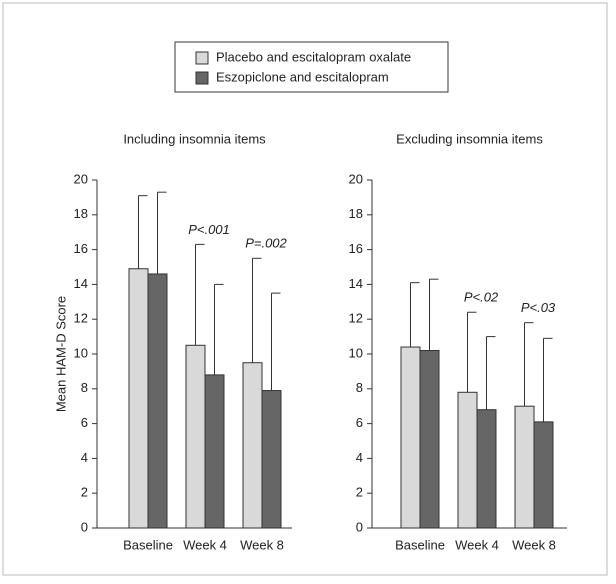 The width and height of the screenshot is (616, 584). What do you see at coordinates (311, 67) in the screenshot?
I see `legend-box` at bounding box center [311, 67].